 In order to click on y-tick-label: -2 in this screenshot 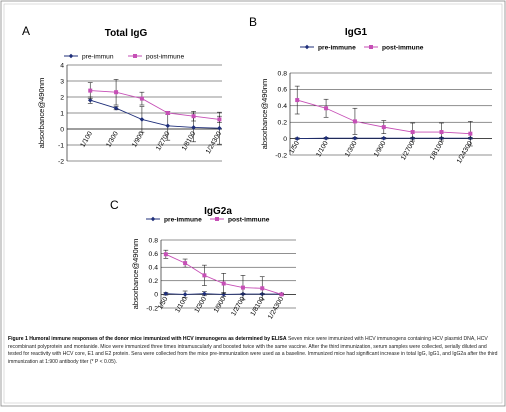, I will do `click(61, 161)`.